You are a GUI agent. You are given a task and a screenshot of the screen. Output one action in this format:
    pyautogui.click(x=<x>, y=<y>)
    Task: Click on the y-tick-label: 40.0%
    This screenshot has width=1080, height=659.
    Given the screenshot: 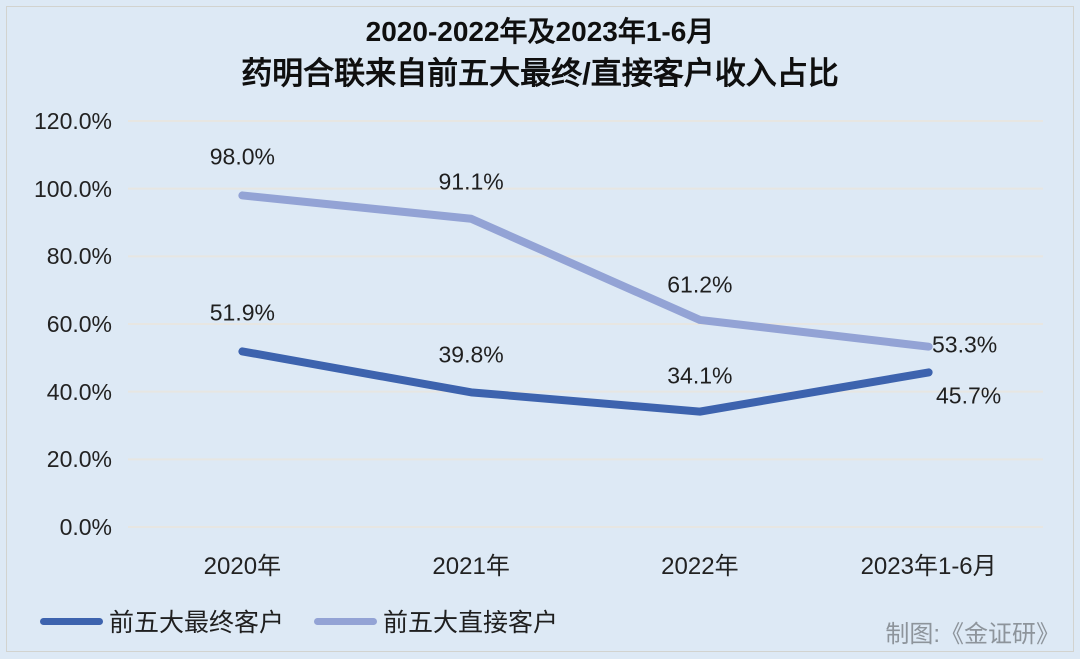 What is the action you would take?
    pyautogui.click(x=79, y=391)
    